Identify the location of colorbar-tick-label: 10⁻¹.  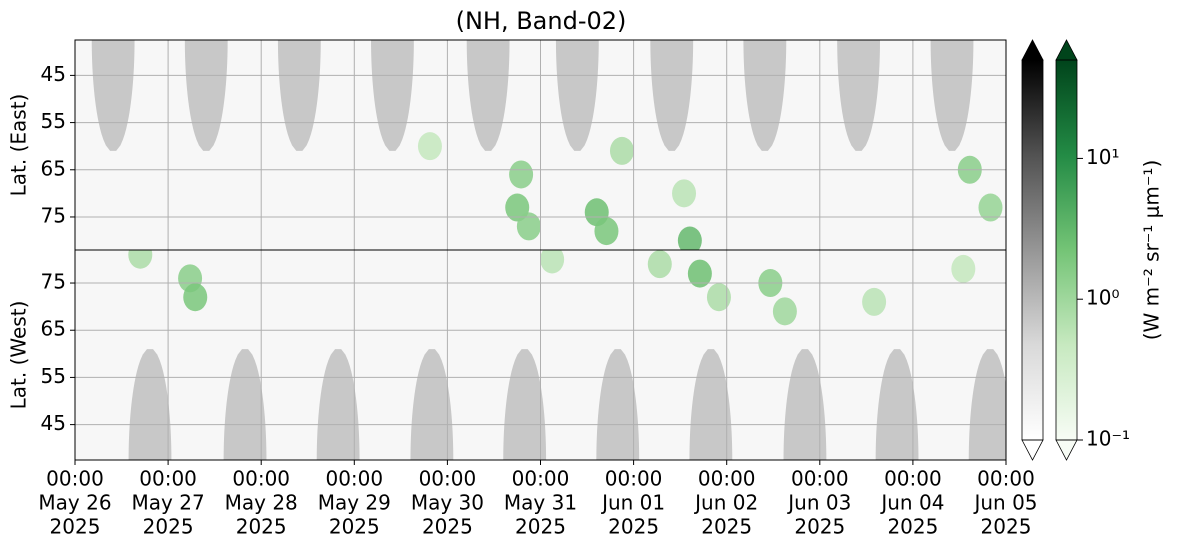
(1108, 439).